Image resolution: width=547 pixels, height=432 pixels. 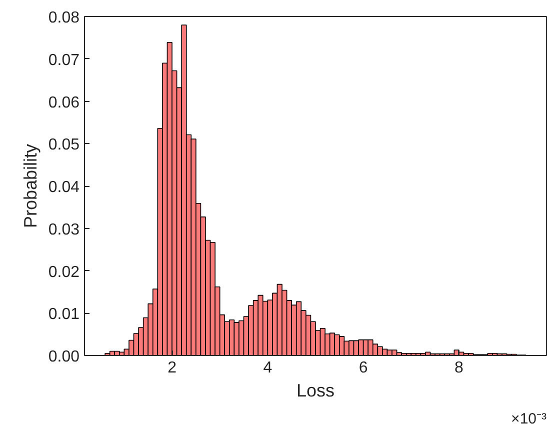 What do you see at coordinates (64, 187) in the screenshot?
I see `y-tick-label: 0.04` at bounding box center [64, 187].